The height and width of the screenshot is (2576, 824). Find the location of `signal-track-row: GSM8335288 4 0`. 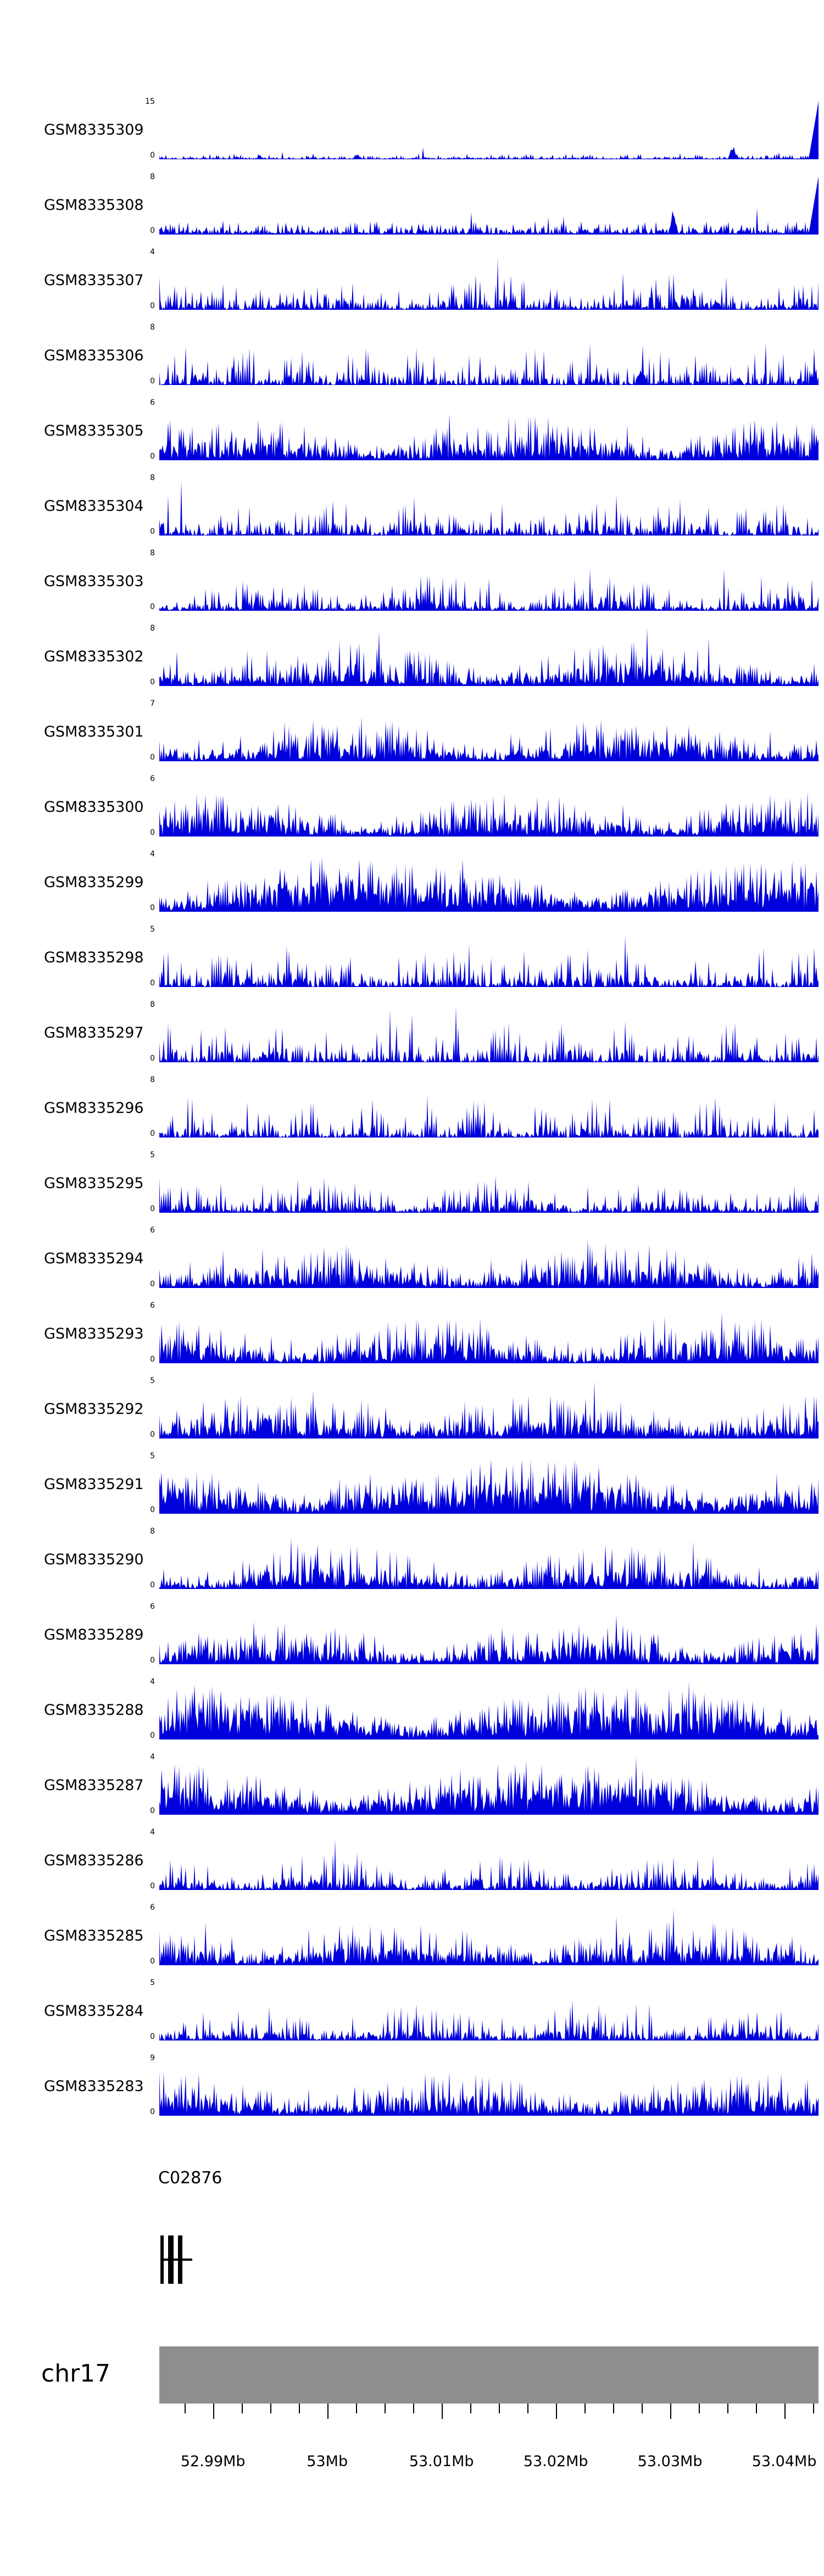

signal-track-row: GSM8335288 4 0 is located at coordinates (412, 1710).